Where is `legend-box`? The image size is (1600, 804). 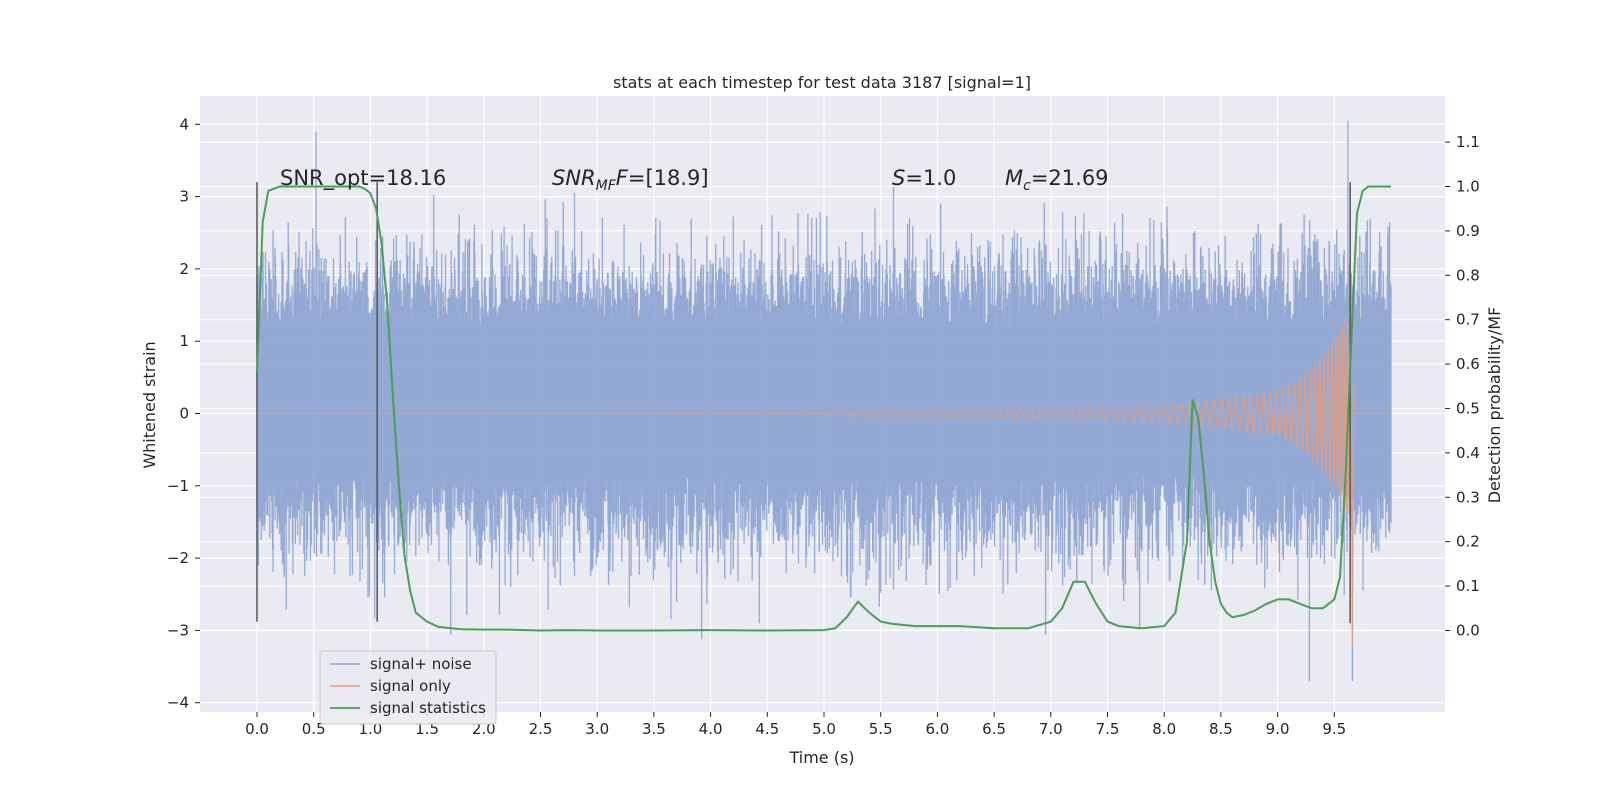
legend-box is located at coordinates (408, 687).